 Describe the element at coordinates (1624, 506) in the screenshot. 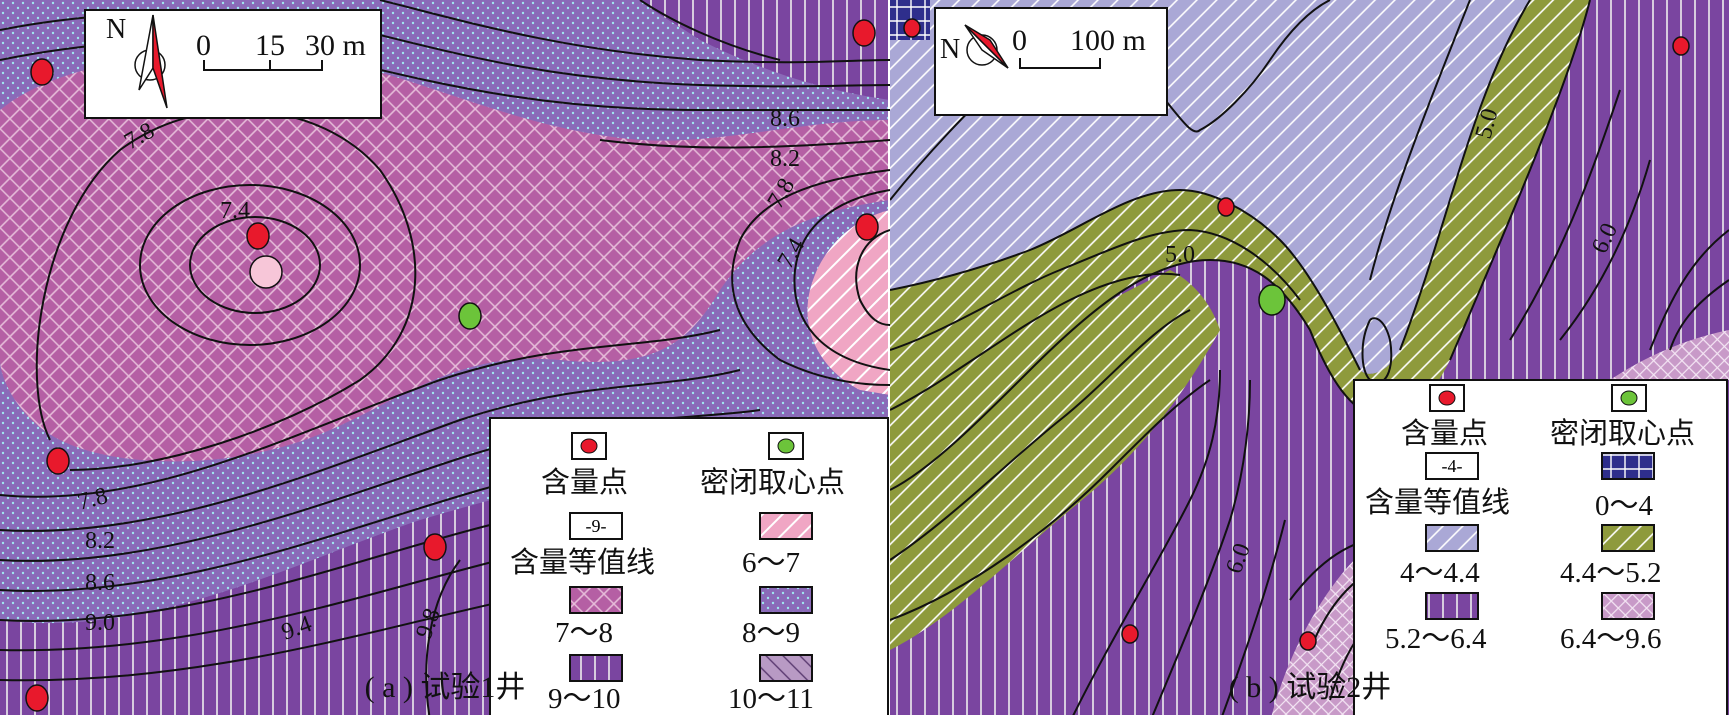

I see `legend-class-label: 0～4` at that location.